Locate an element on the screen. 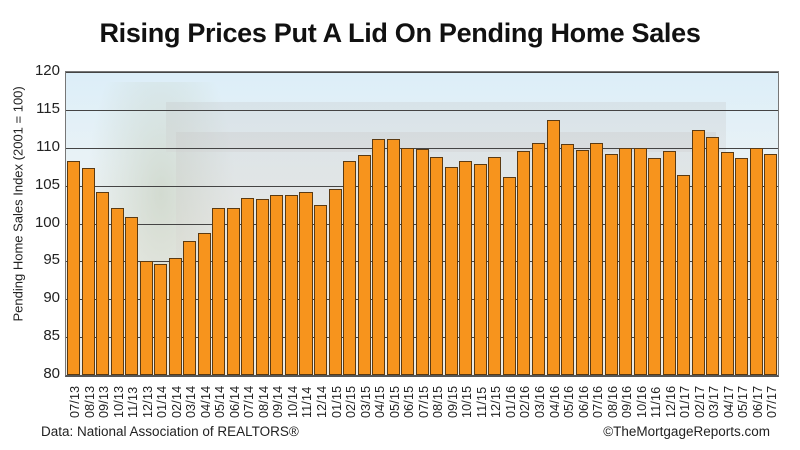 This screenshot has width=800, height=450. x-tick: 09/15 is located at coordinates (452, 400).